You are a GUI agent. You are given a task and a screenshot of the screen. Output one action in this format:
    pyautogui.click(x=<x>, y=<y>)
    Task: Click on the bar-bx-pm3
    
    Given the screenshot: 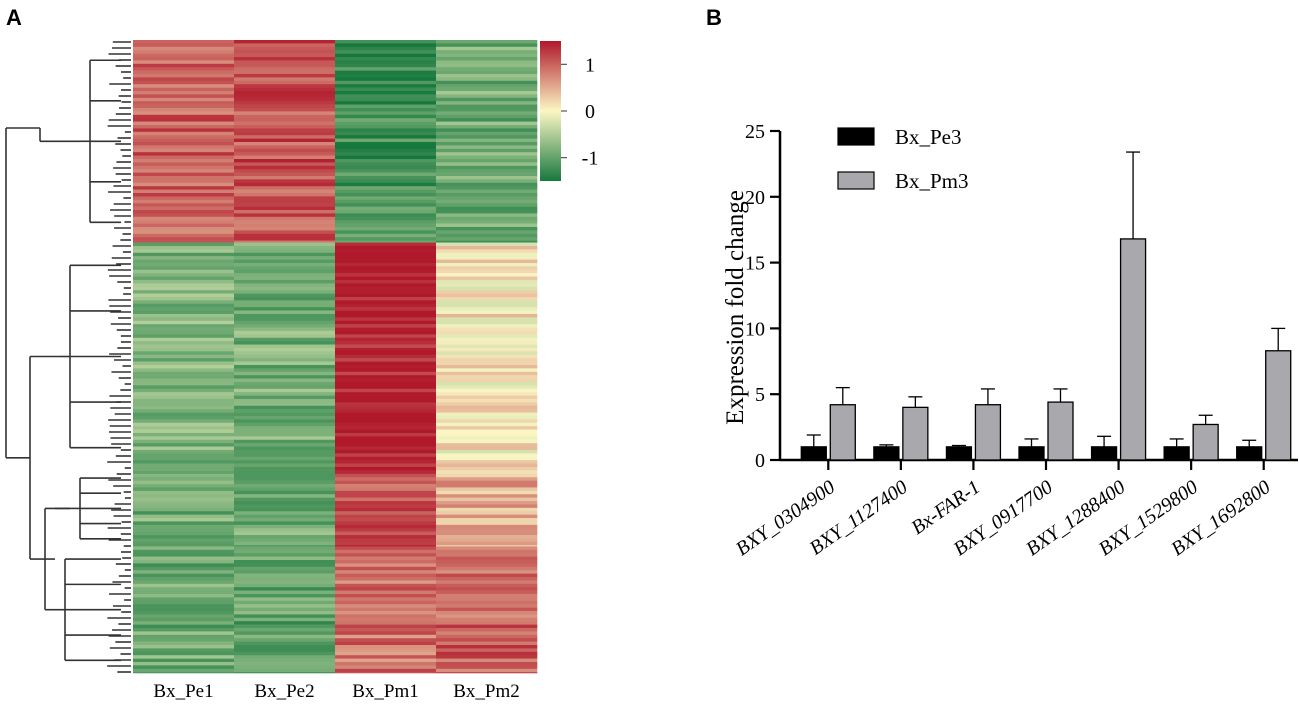 What is the action you would take?
    pyautogui.click(x=915, y=433)
    